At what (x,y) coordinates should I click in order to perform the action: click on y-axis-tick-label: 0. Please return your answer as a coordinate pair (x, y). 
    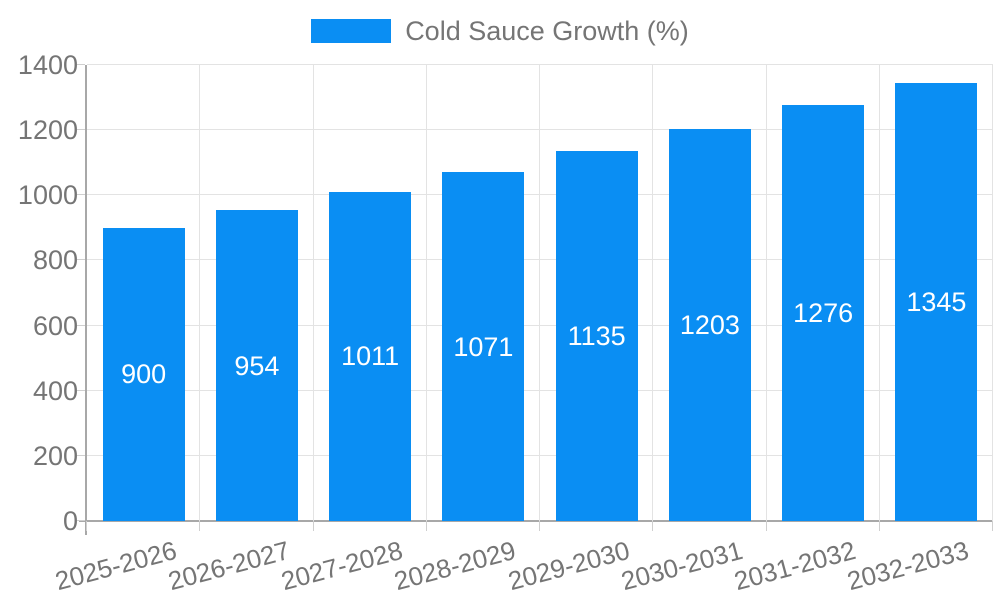
    Looking at the image, I should click on (70, 521).